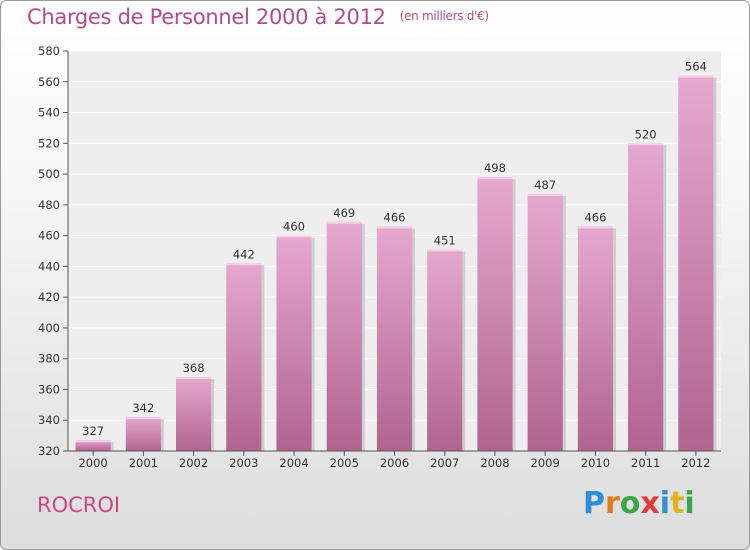 Image resolution: width=750 pixels, height=550 pixels. I want to click on y-tick-label: 500, so click(49, 174).